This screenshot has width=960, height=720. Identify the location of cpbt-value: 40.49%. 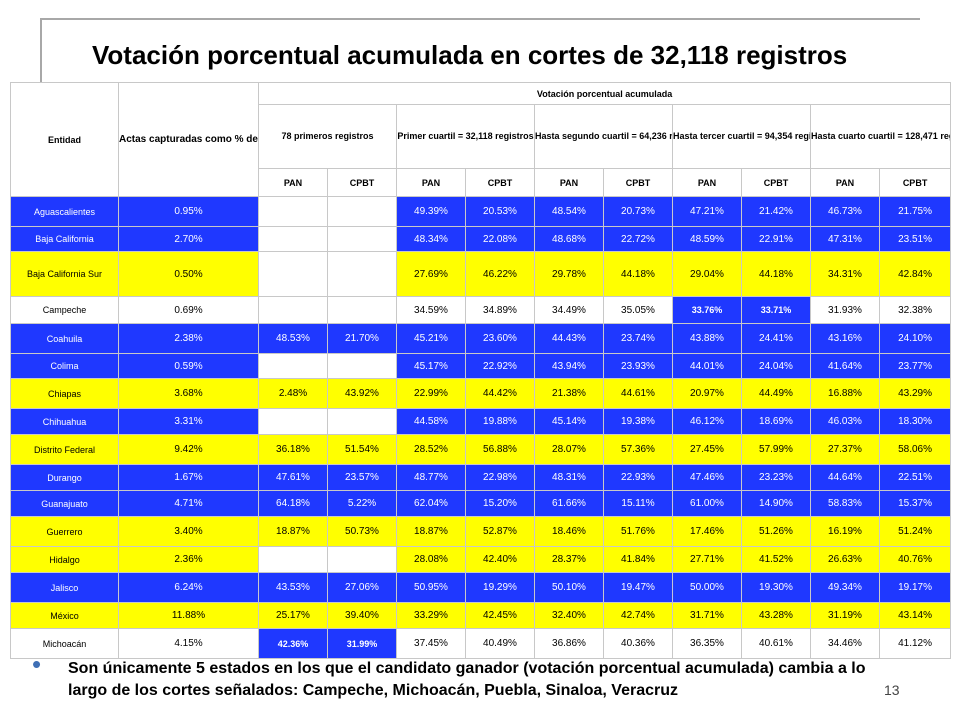
(500, 643).